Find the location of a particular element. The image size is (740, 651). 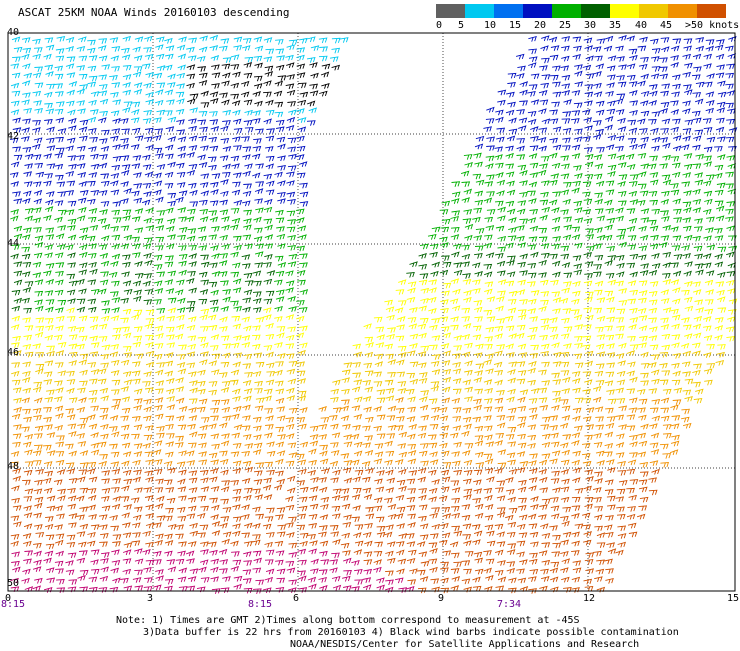

lon-label-12: 12 is located at coordinates (589, 598).